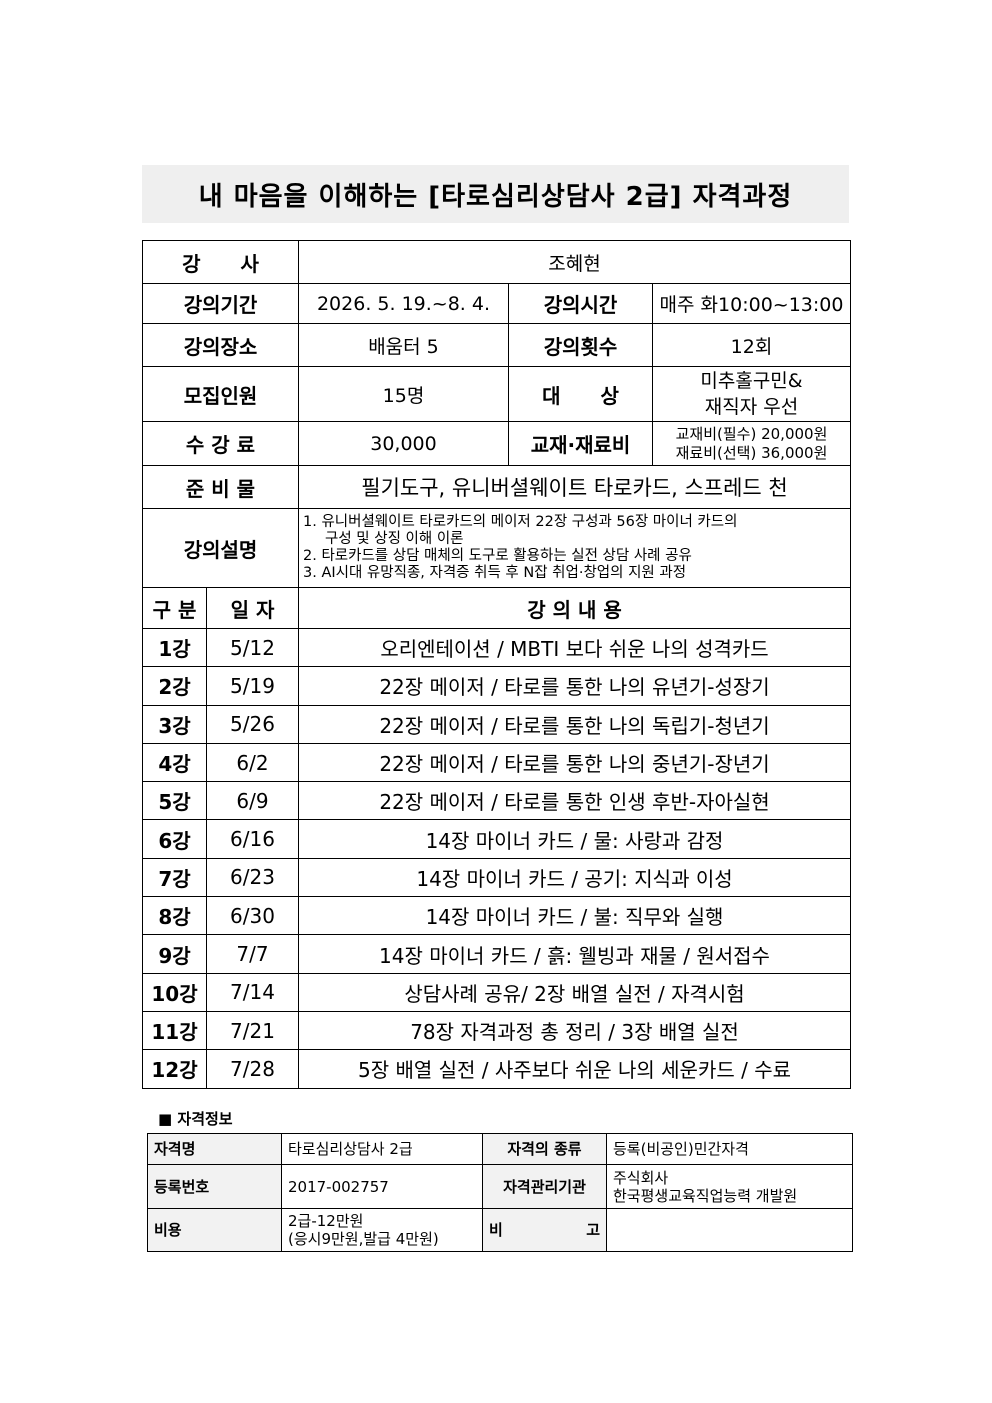  What do you see at coordinates (220, 303) in the screenshot?
I see `period-label: 강의기간` at bounding box center [220, 303].